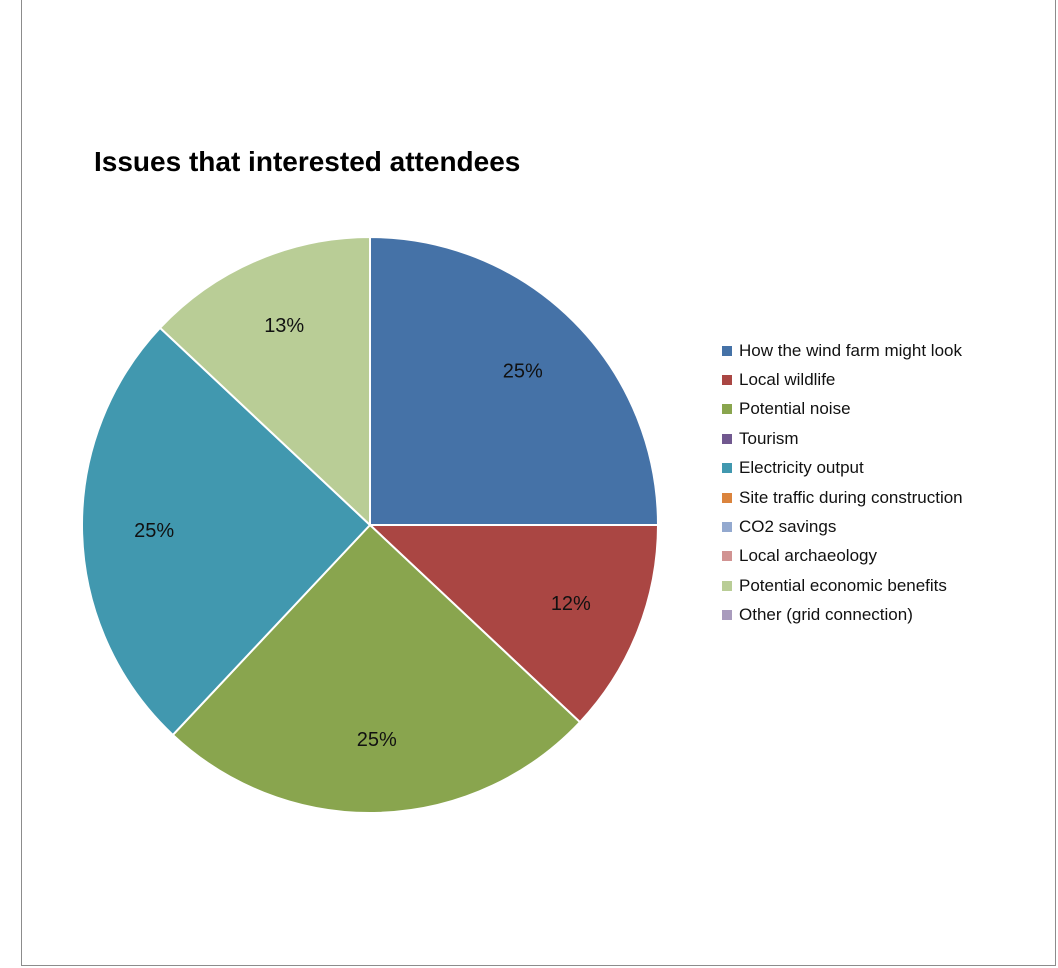 This screenshot has width=1058, height=968. I want to click on data-label-potential-economic-benefits: 13%, so click(284, 326).